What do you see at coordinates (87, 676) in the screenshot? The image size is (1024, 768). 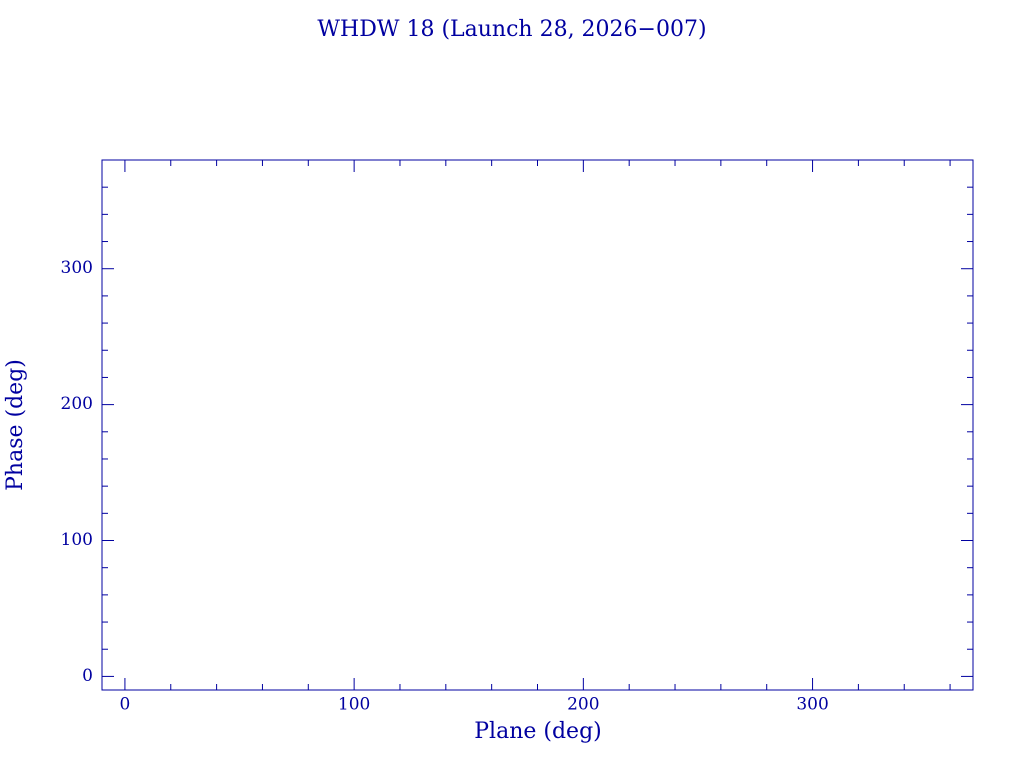 I see `y-tick-label: 0` at bounding box center [87, 676].